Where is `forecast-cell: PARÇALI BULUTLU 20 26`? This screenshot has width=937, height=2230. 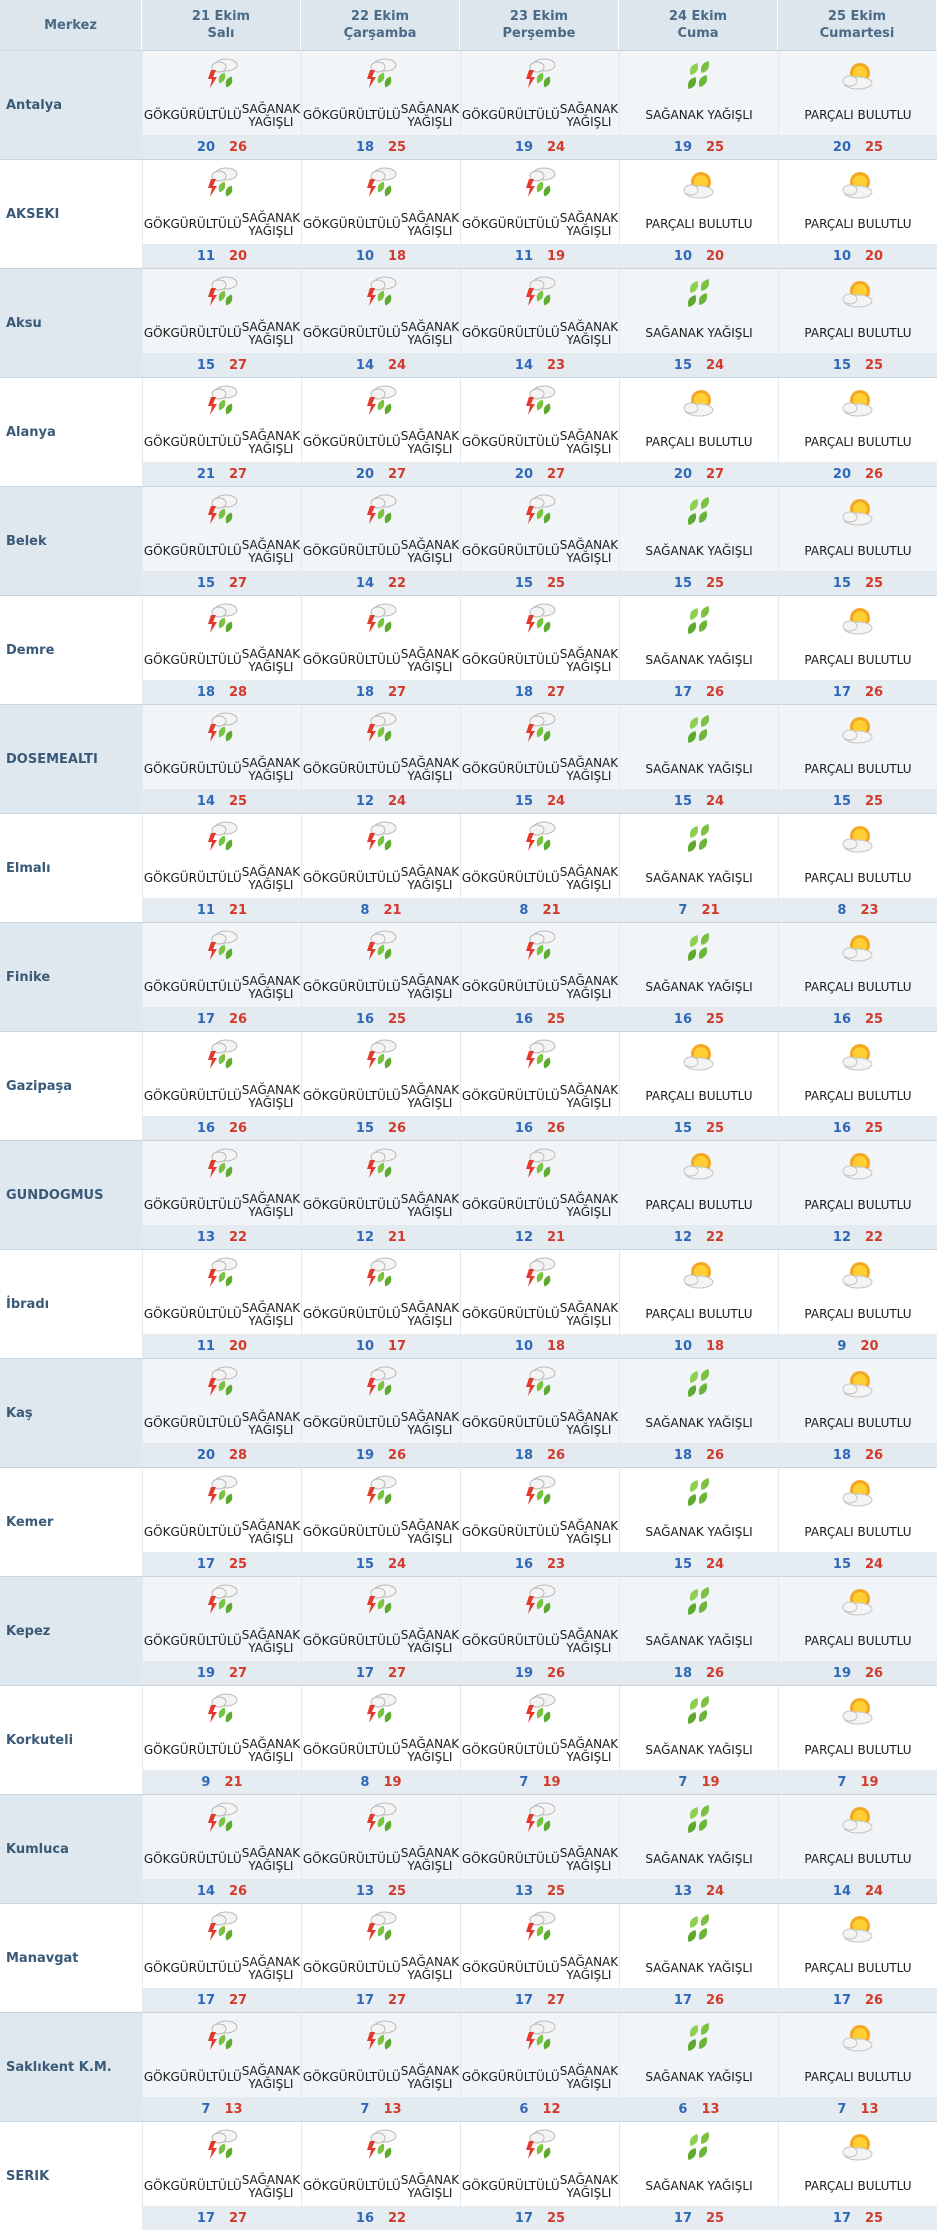 forecast-cell: PARÇALI BULUTLU 20 26 is located at coordinates (857, 432).